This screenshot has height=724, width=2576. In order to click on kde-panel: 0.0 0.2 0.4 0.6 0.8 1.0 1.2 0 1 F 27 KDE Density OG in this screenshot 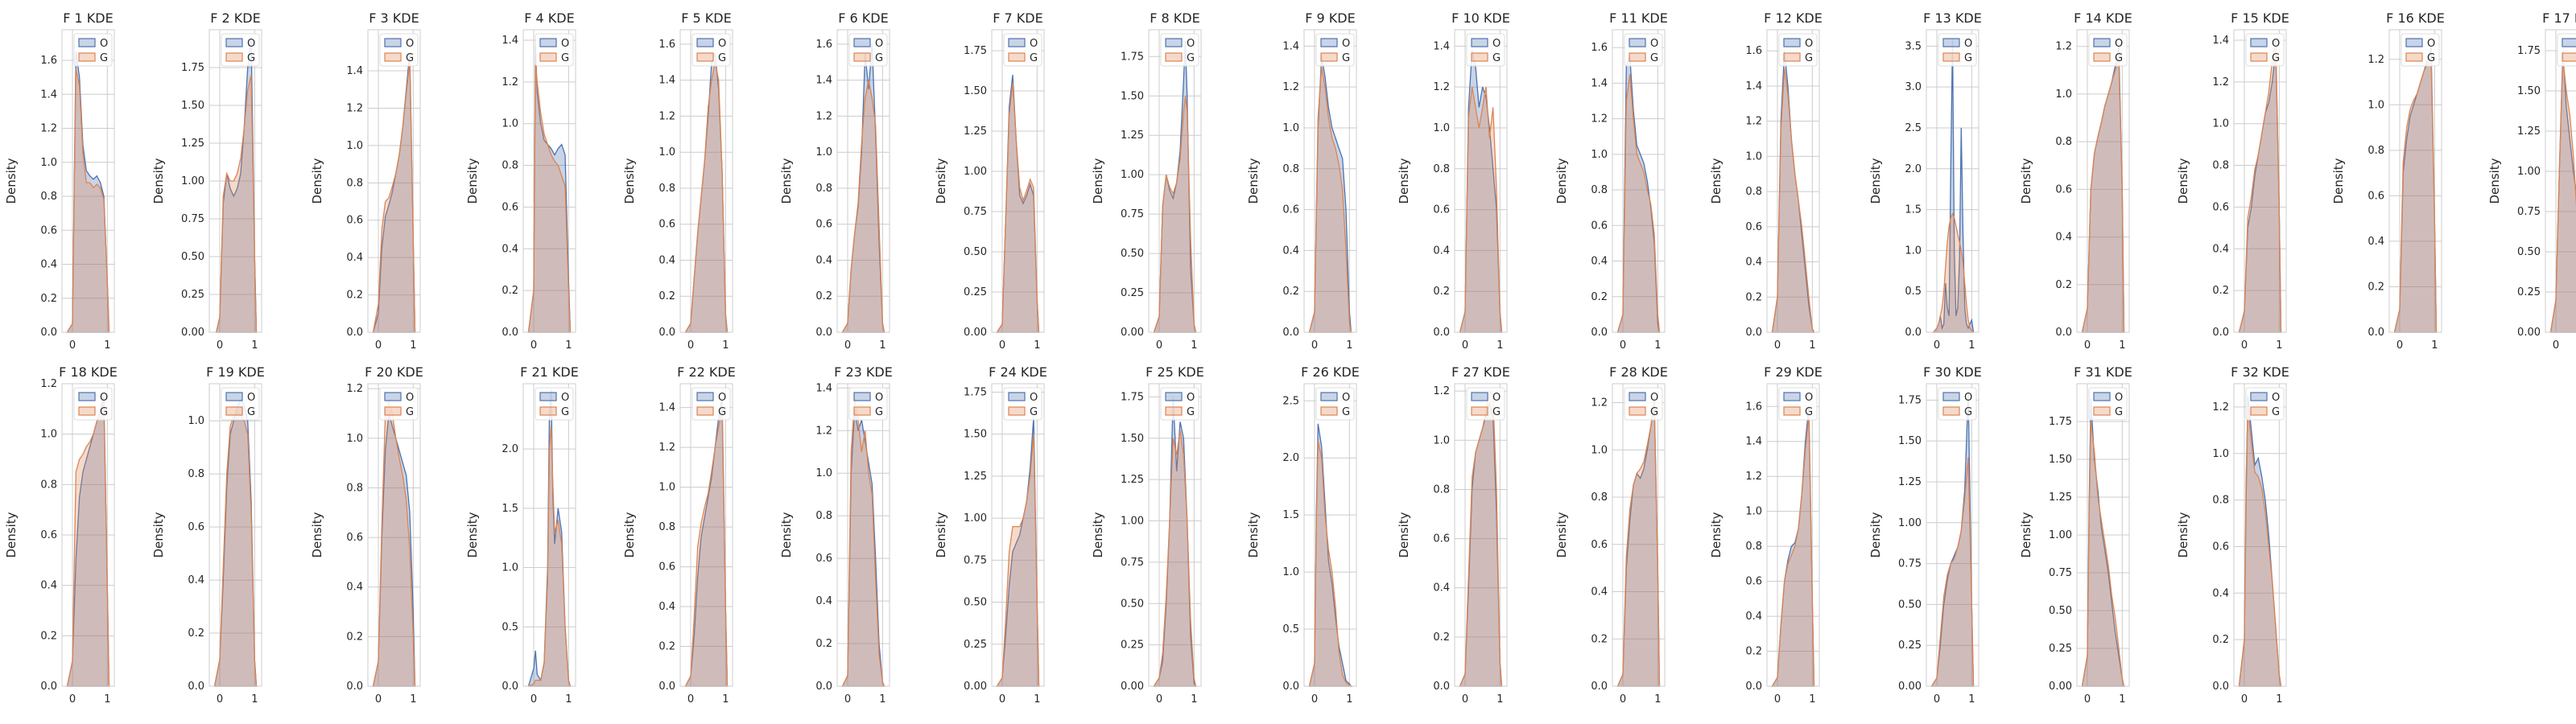, I will do `click(1453, 534)`.